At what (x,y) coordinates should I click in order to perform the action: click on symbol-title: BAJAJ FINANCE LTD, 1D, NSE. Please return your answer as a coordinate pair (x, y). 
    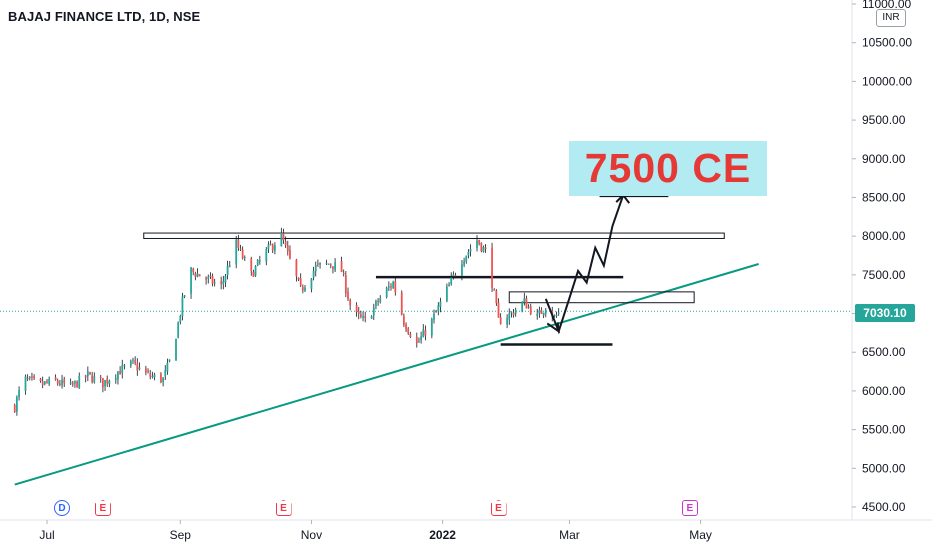
    Looking at the image, I should click on (104, 16).